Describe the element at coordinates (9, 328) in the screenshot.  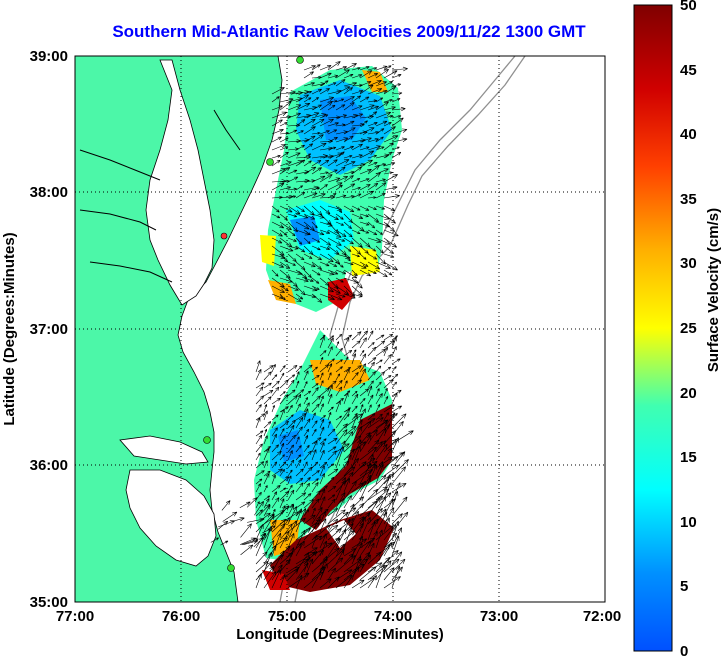
I see `y-axis-label: Latitude (Degrees:Minutes)` at that location.